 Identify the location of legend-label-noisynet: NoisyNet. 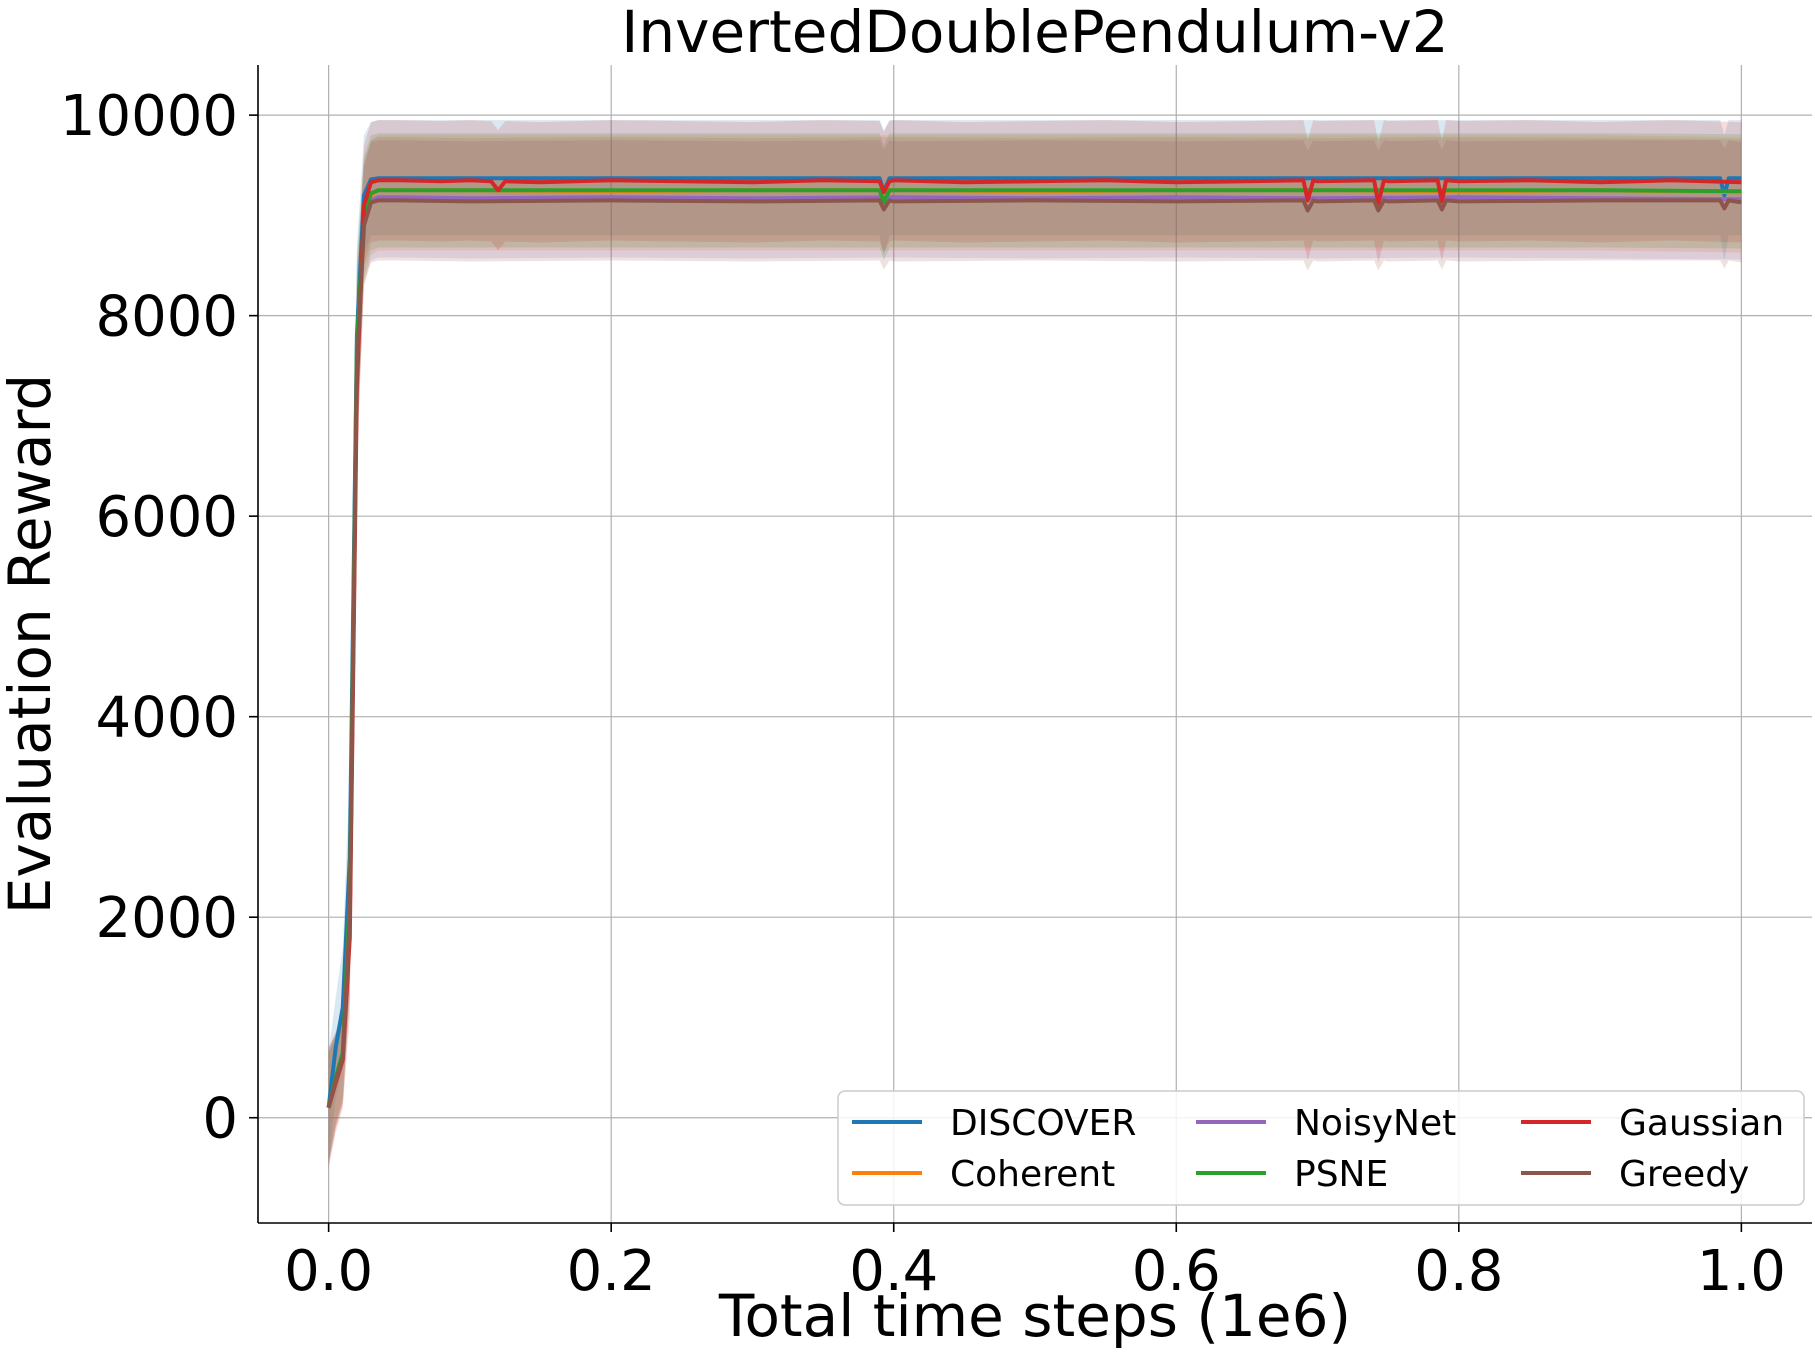
(1375, 1123).